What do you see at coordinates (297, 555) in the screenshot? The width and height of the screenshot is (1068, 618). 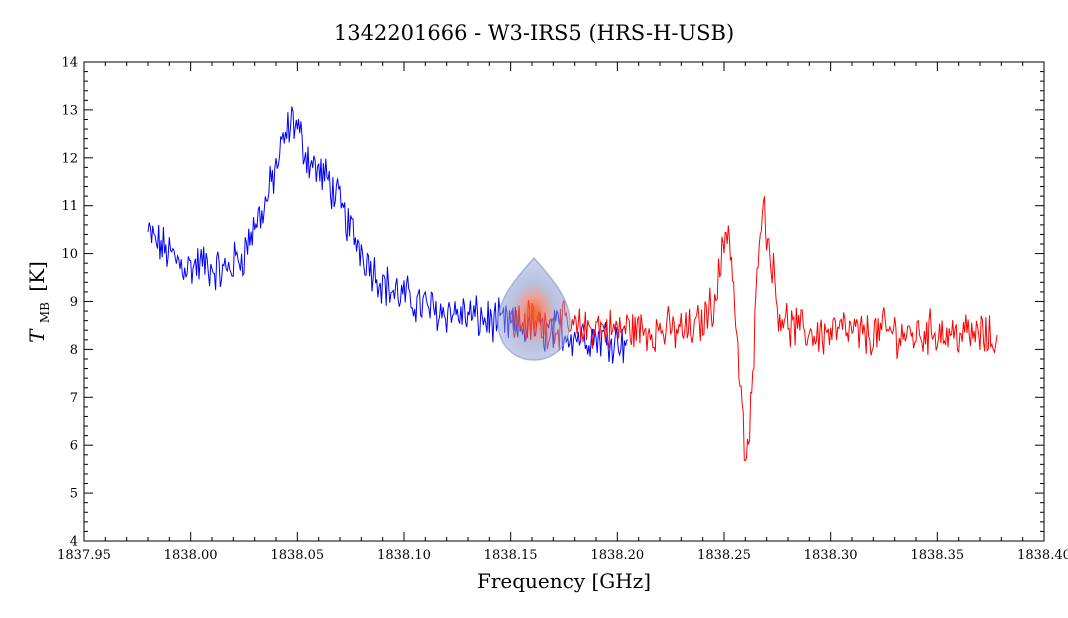 I see `x-tick-label: 1838.05` at bounding box center [297, 555].